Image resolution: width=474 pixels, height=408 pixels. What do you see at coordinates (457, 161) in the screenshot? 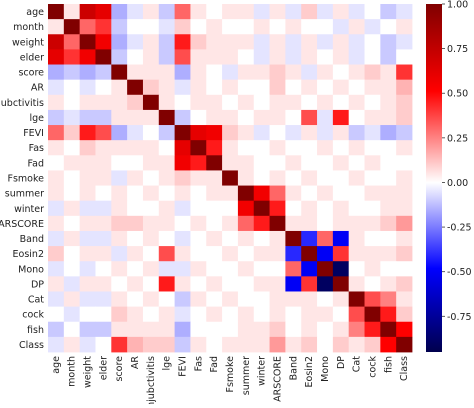
I see `colorbar-ticks: 1.00 0.75 0.50 0.25 0.00 -0.25 -0.50 -0.75` at bounding box center [457, 161].